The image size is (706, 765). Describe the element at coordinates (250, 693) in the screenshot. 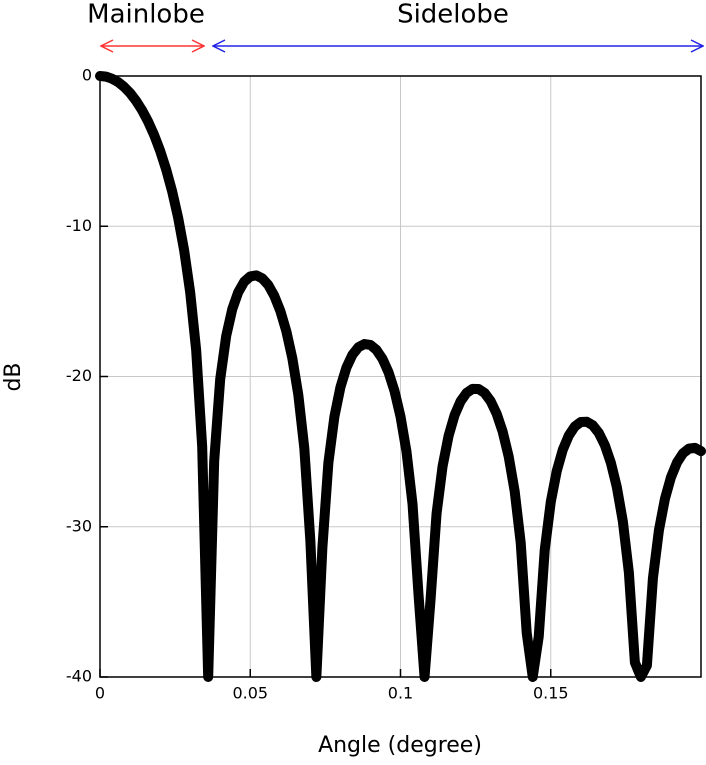

I see `x-tick-label: 0.05` at that location.